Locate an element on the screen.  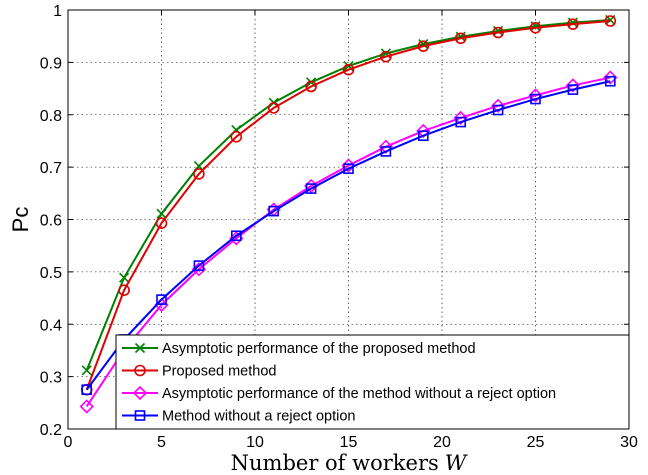
y-axis-title: Pc is located at coordinates (20, 220).